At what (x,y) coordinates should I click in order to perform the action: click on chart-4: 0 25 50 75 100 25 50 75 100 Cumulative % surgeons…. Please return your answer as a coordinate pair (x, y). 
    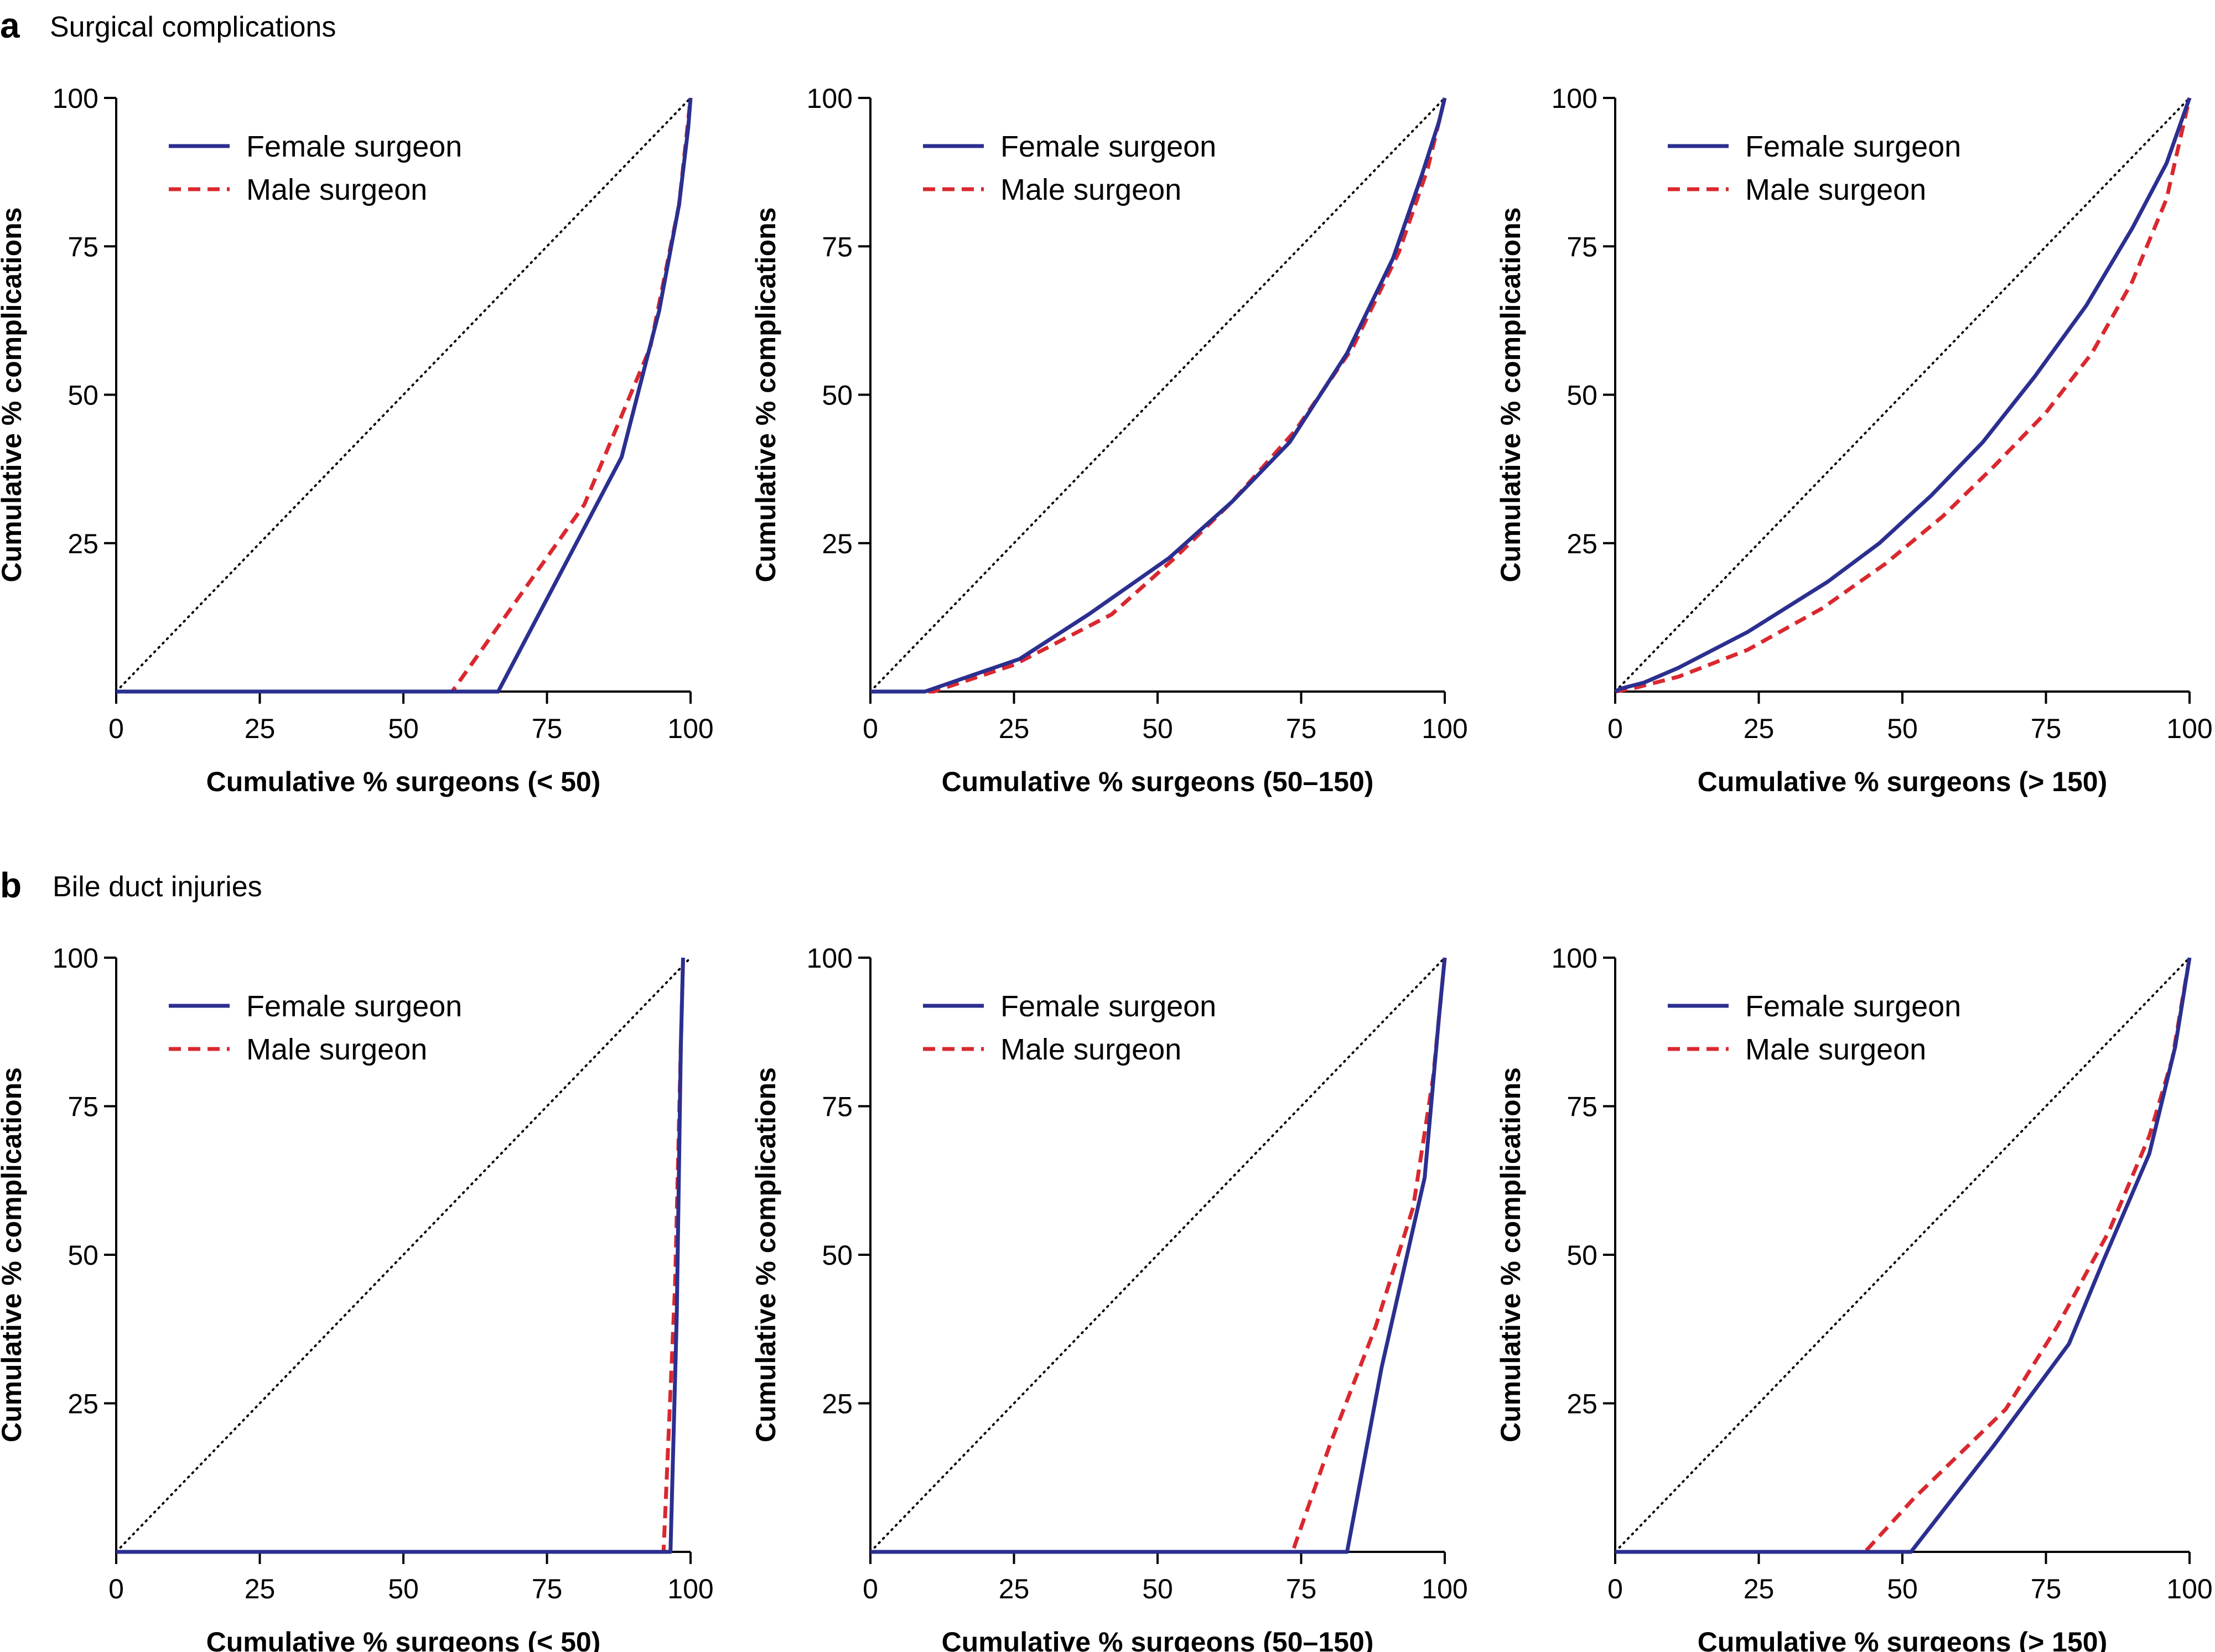
    Looking at the image, I should click on (357, 1297).